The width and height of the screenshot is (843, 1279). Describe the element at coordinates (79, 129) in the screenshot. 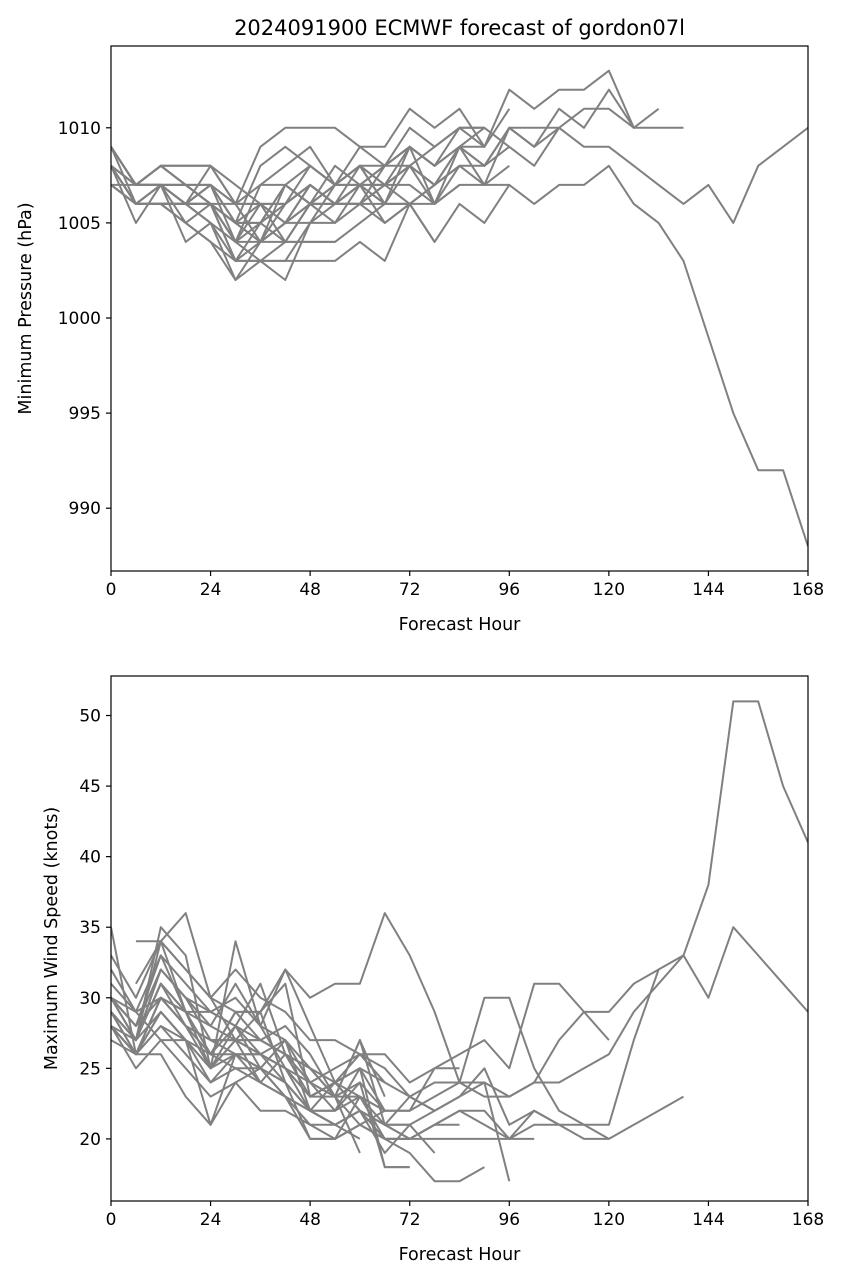

I see `y-tick-label: 1010` at that location.